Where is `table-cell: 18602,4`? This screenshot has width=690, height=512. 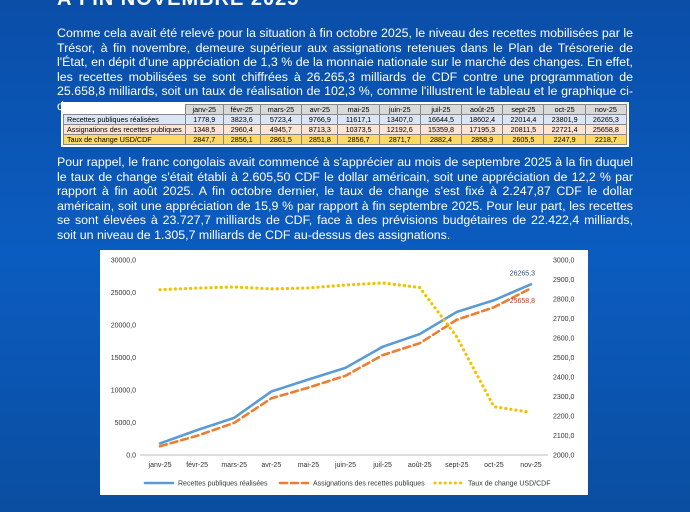
table-cell: 18602,4 is located at coordinates (482, 119).